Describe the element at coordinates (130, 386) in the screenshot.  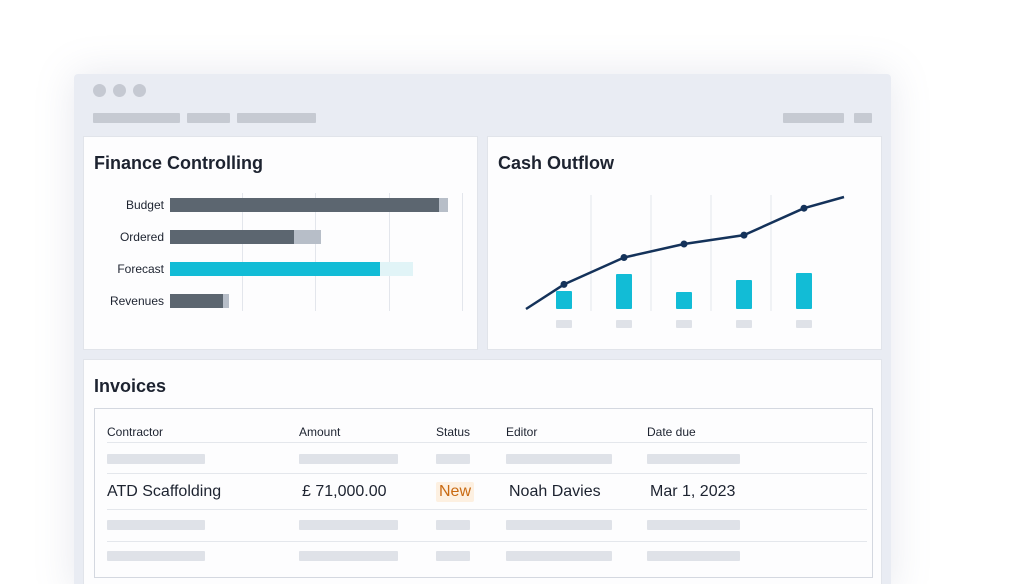
I see `invoices-title: Invoices` at that location.